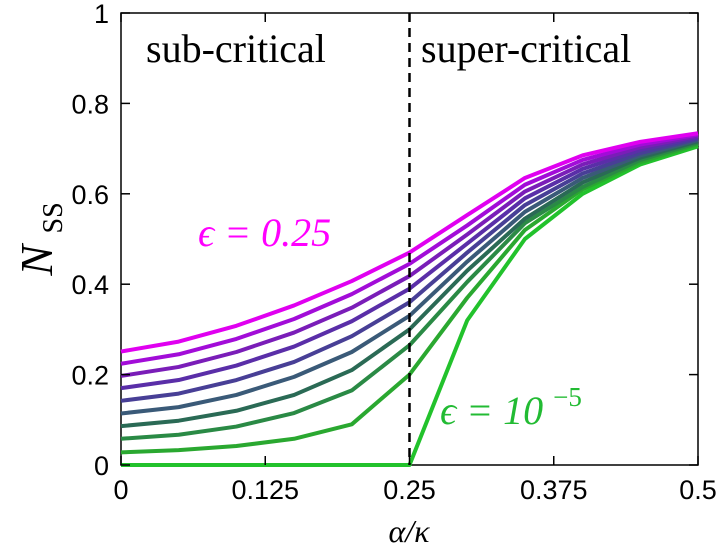 This screenshot has width=726, height=544. Describe the element at coordinates (101, 14) in the screenshot. I see `y-tick-label-5: 1` at that location.